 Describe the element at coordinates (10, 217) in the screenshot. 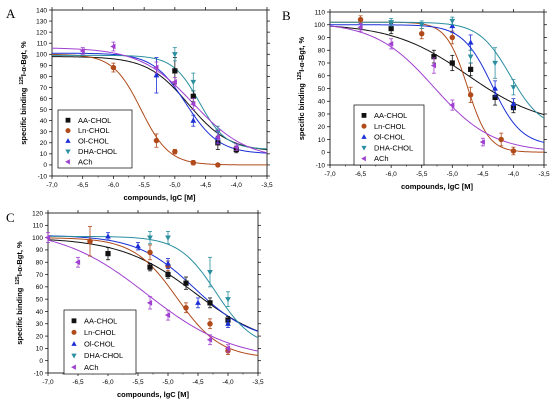

I see `panel-letter: C` at that location.